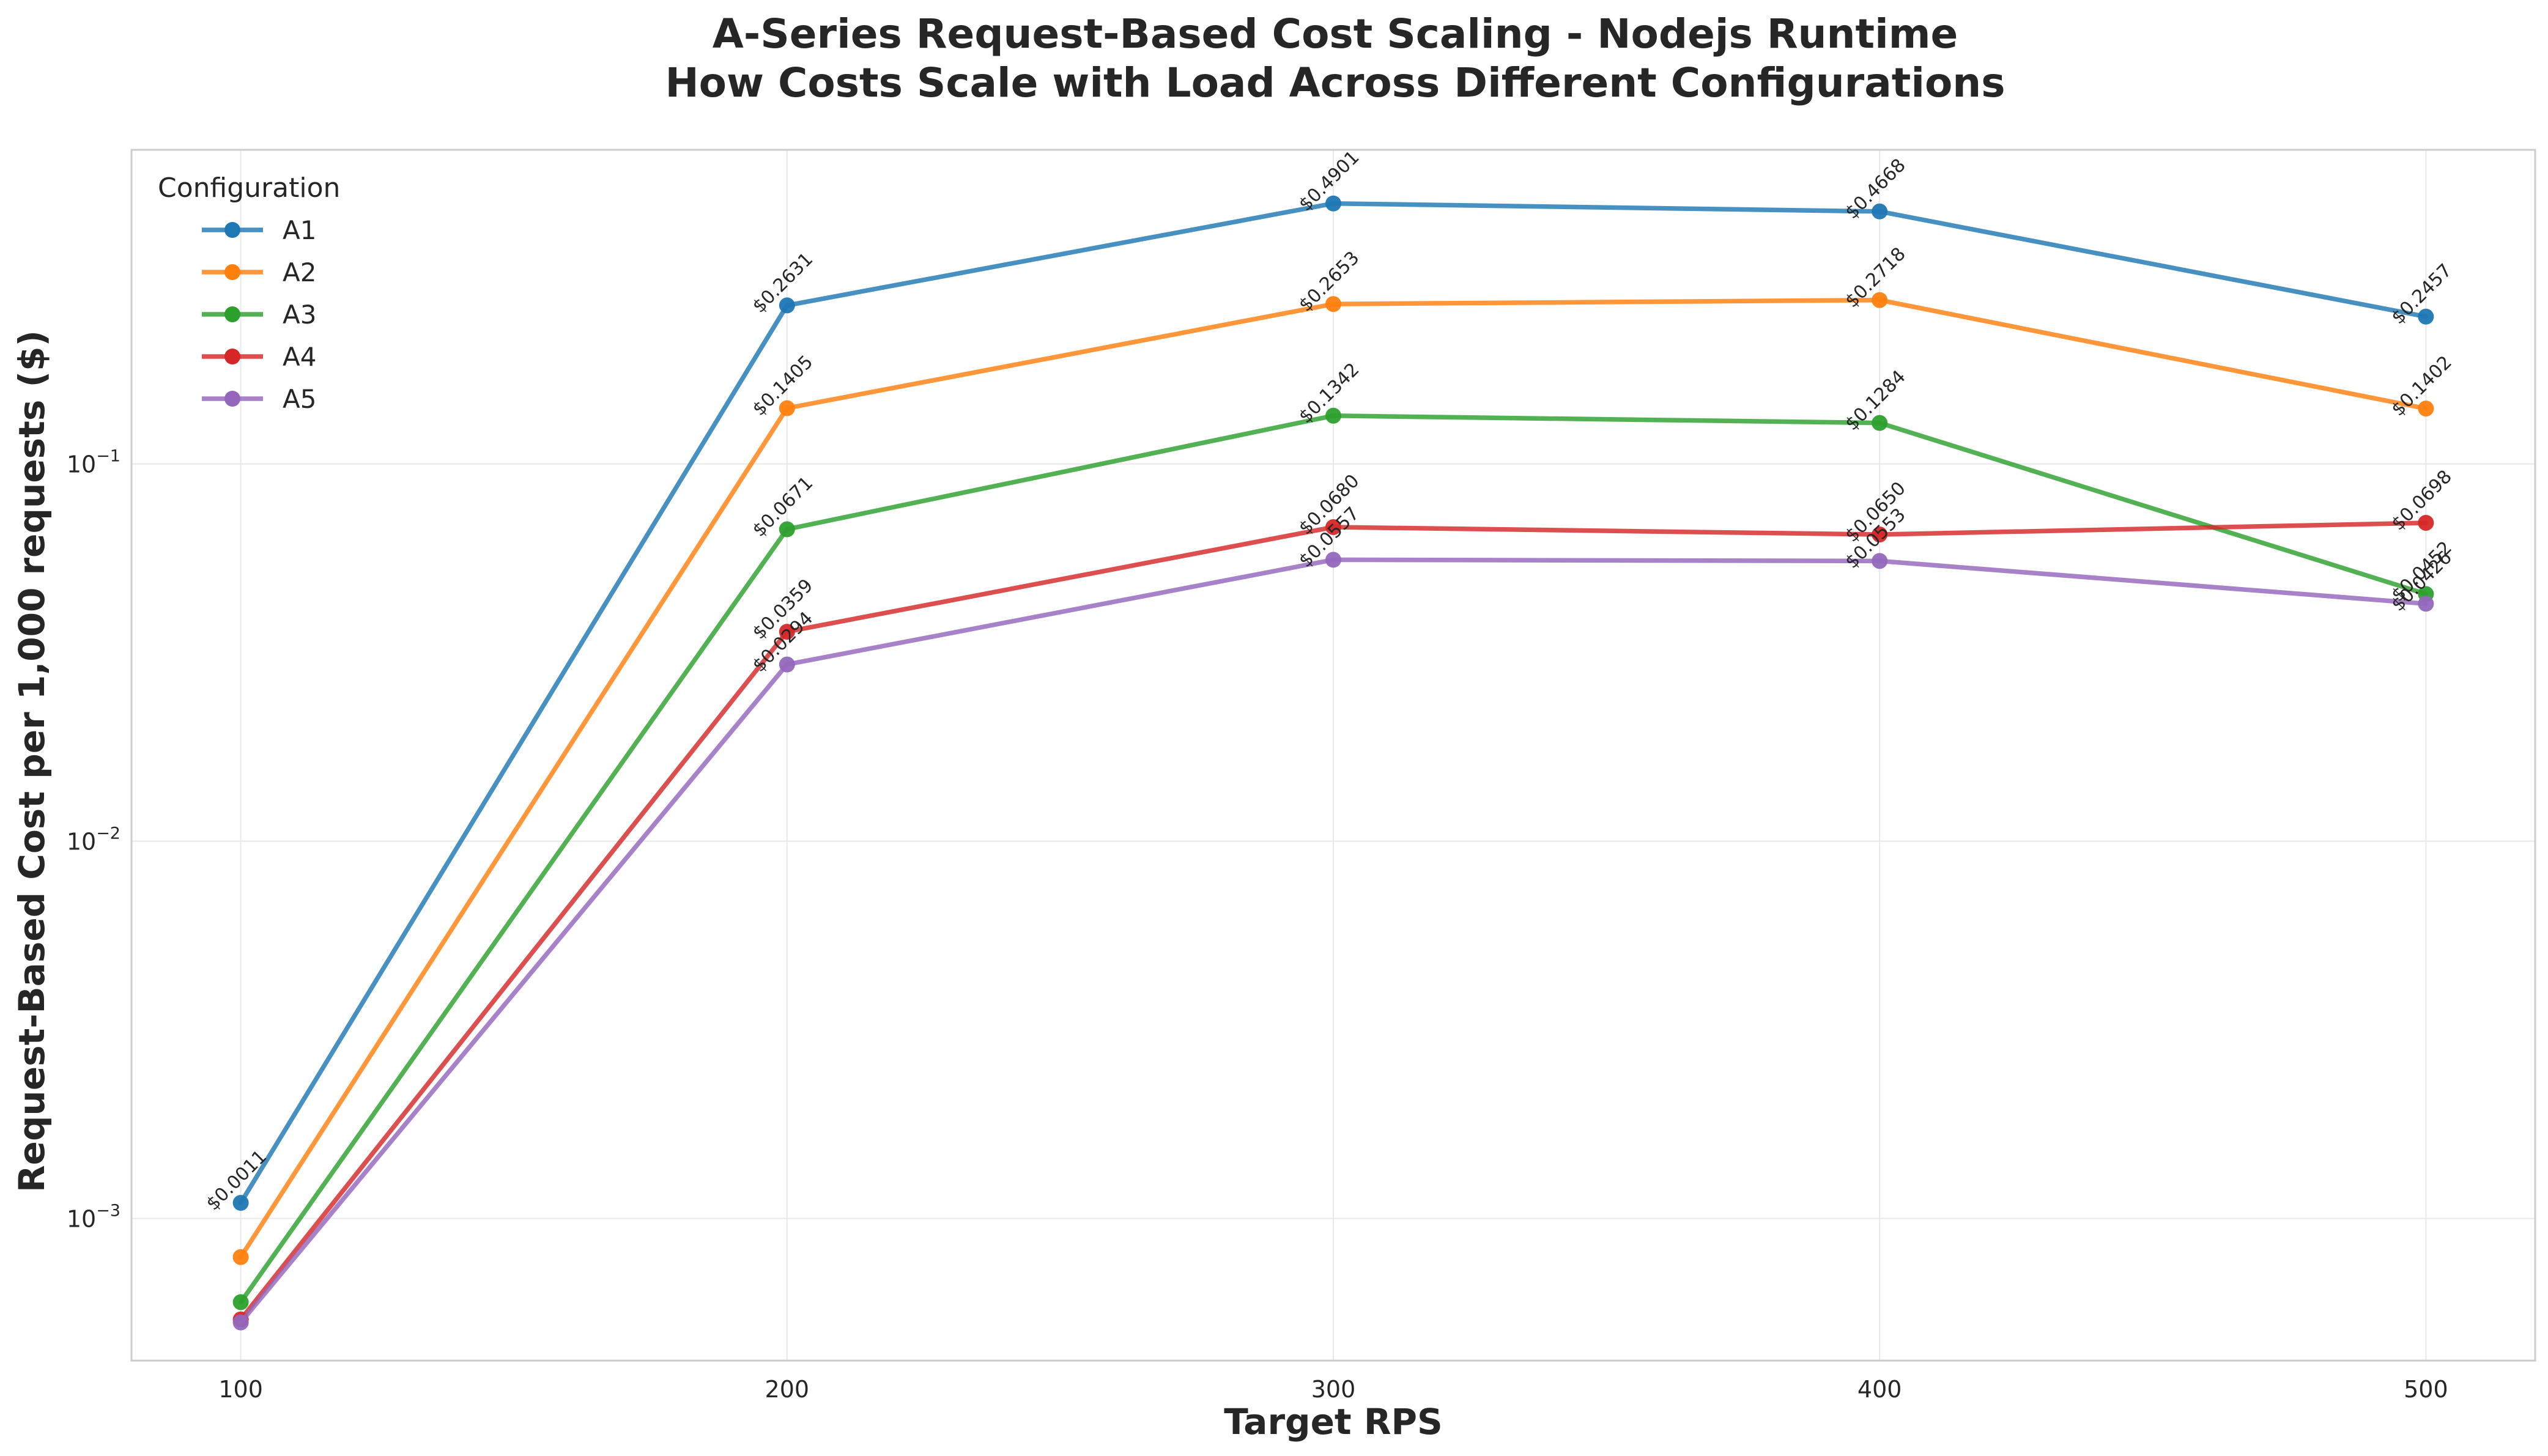 The image size is (2548, 1456). I want to click on legend-item-a5: A5, so click(259, 399).